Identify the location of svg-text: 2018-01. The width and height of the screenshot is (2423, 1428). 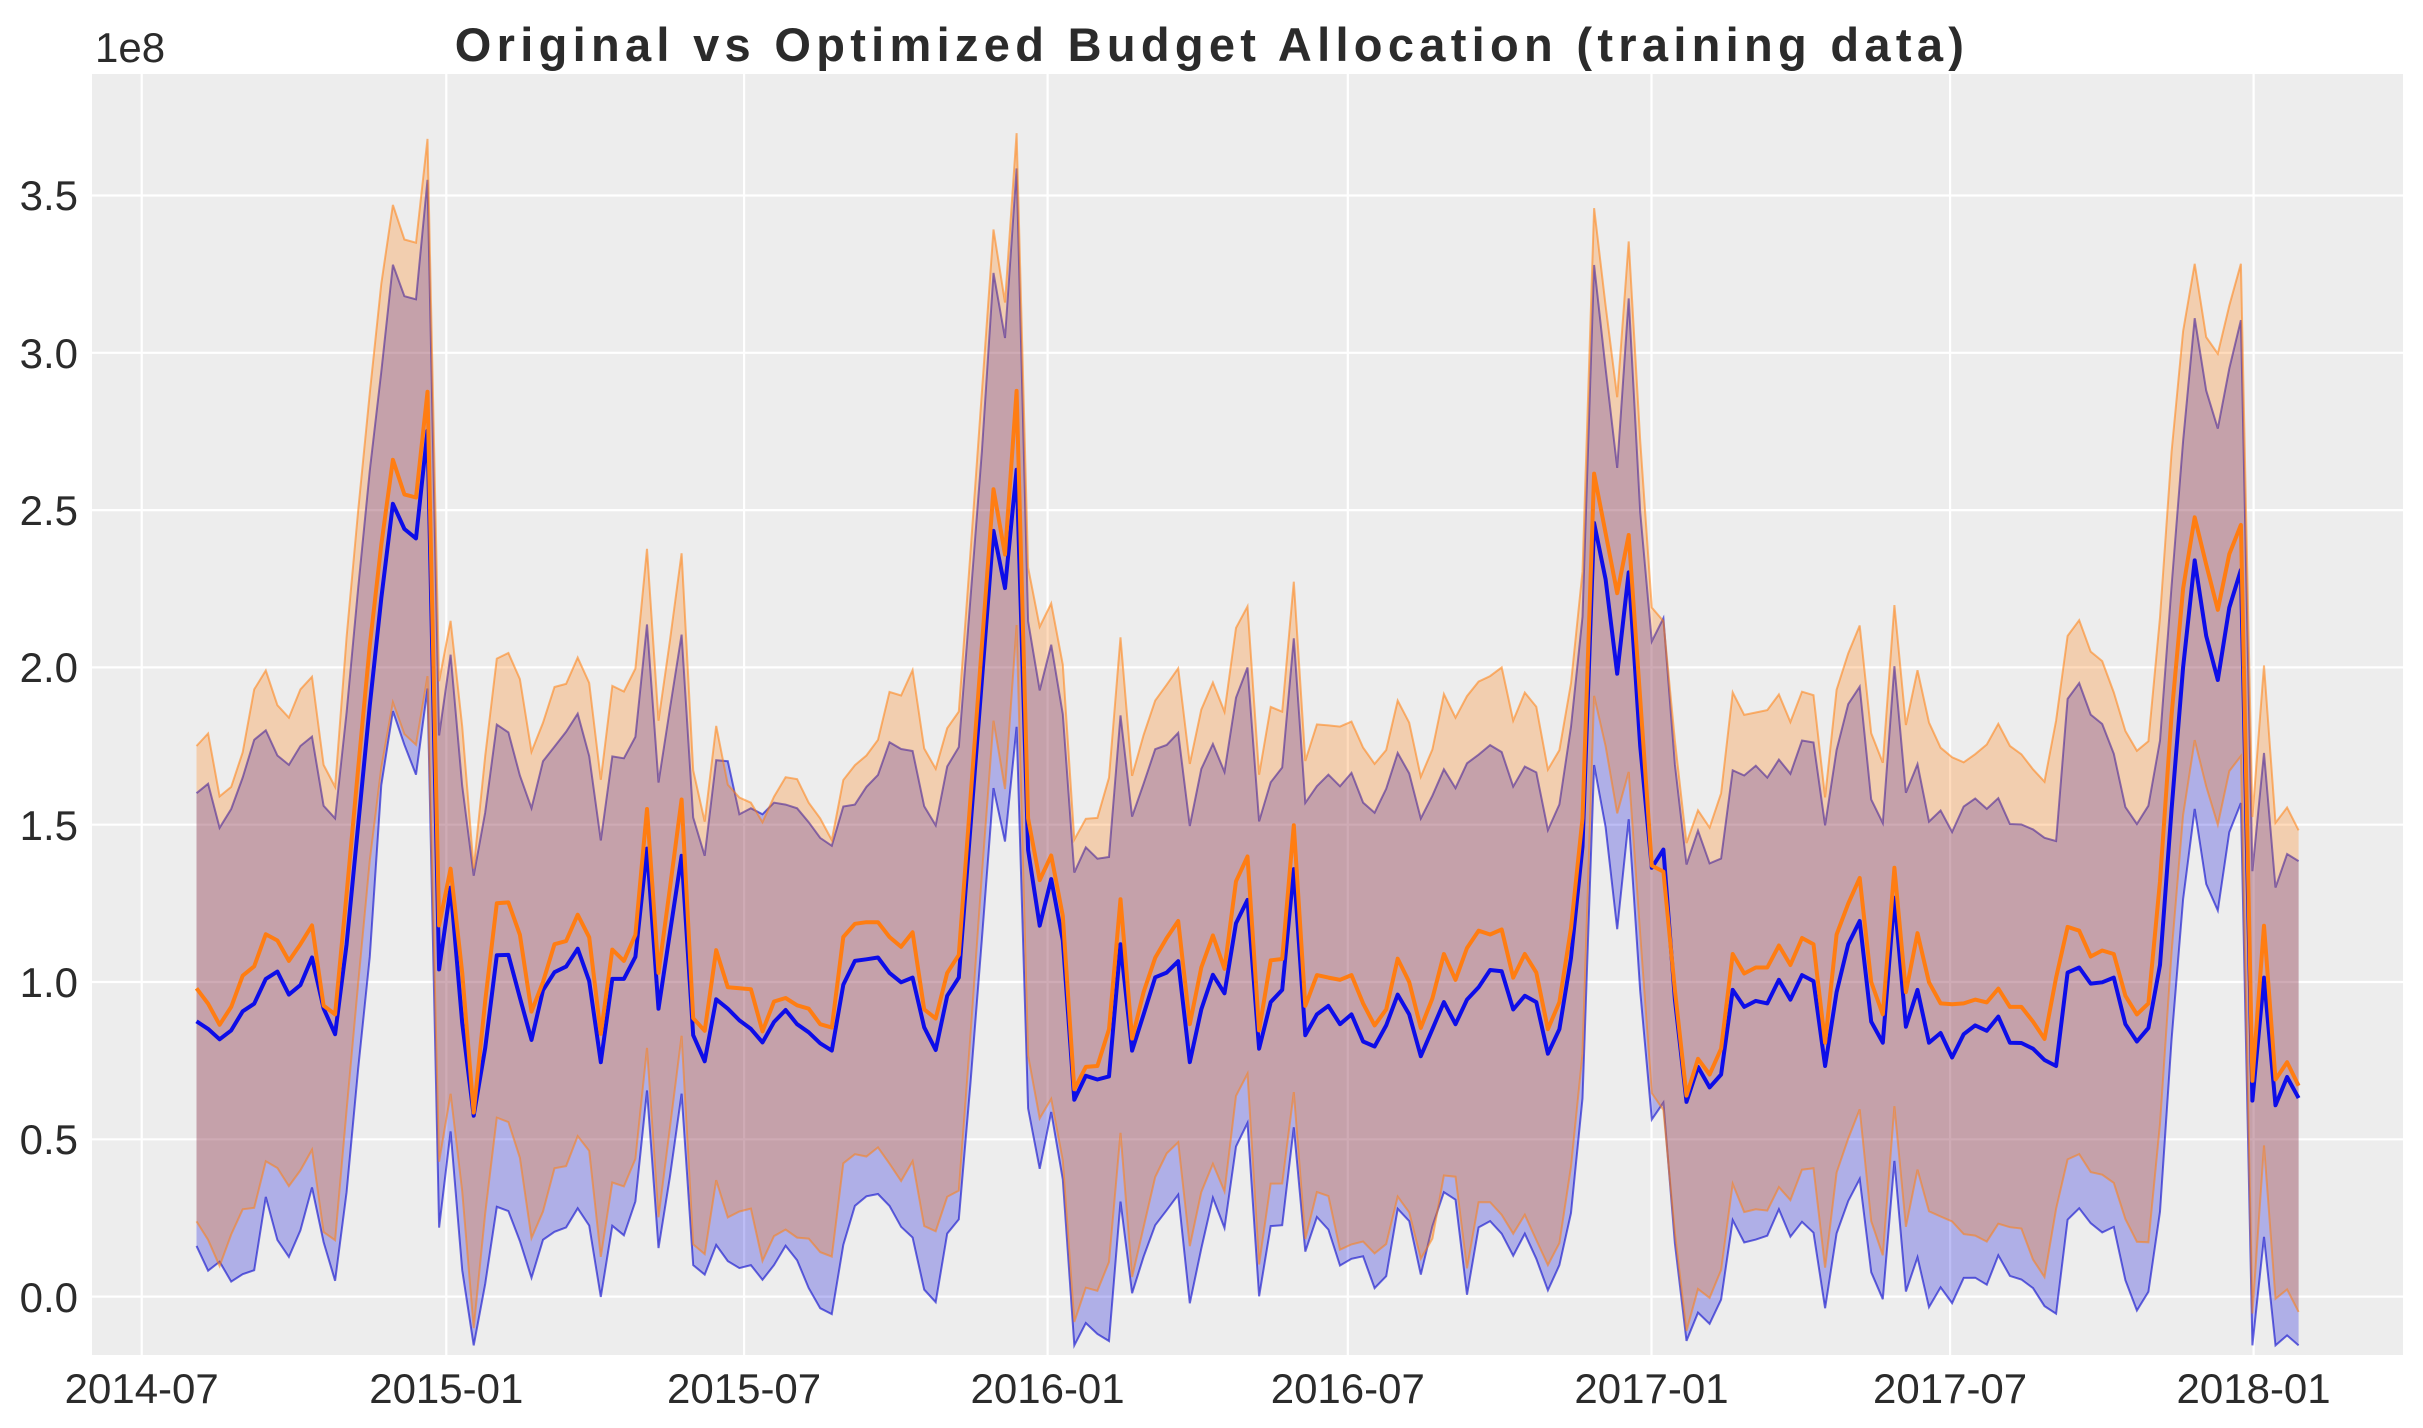
(2254, 1388).